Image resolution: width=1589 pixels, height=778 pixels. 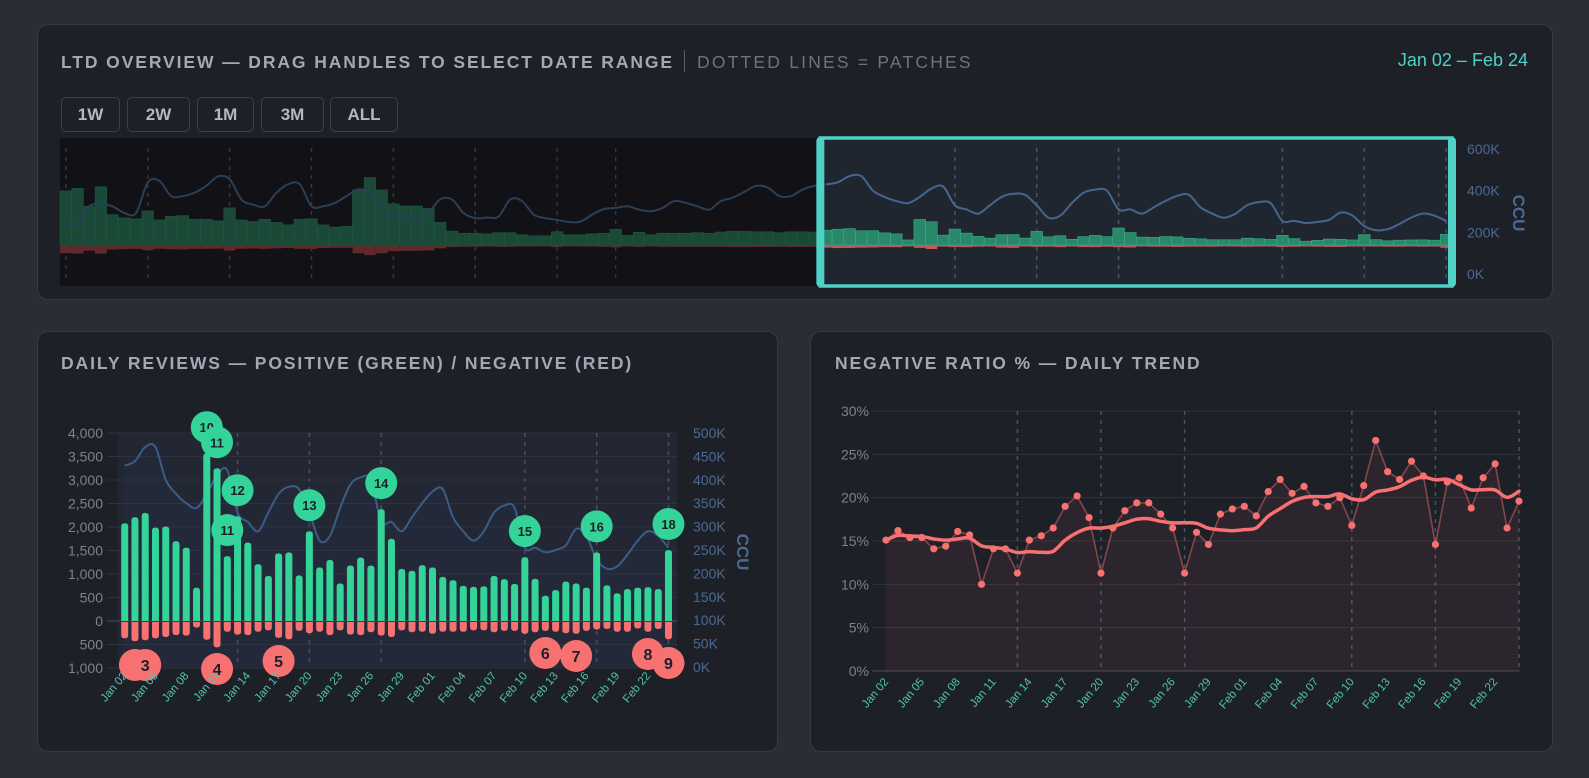 What do you see at coordinates (709, 550) in the screenshot?
I see `right-tick-label: 250K` at bounding box center [709, 550].